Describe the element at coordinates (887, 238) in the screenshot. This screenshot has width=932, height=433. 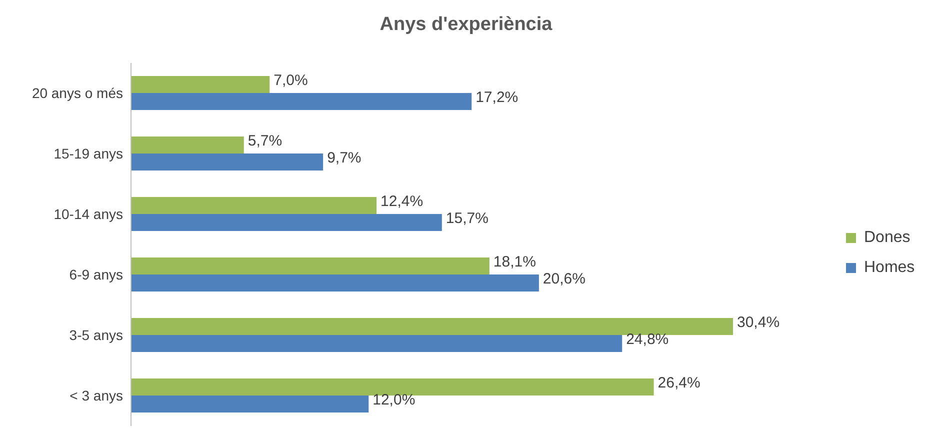
I see `legend-label: Dones` at that location.